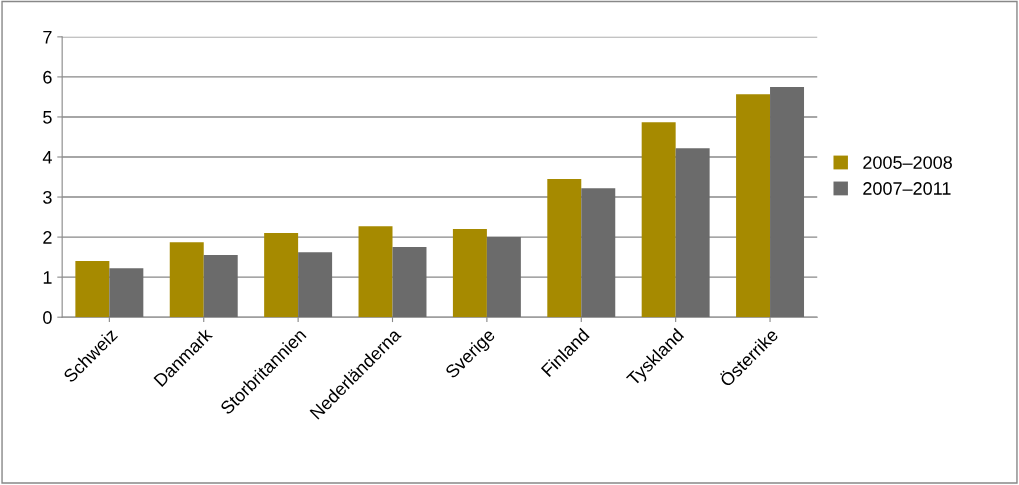 The height and width of the screenshot is (485, 1019). I want to click on y-tick-label: 2, so click(47, 237).